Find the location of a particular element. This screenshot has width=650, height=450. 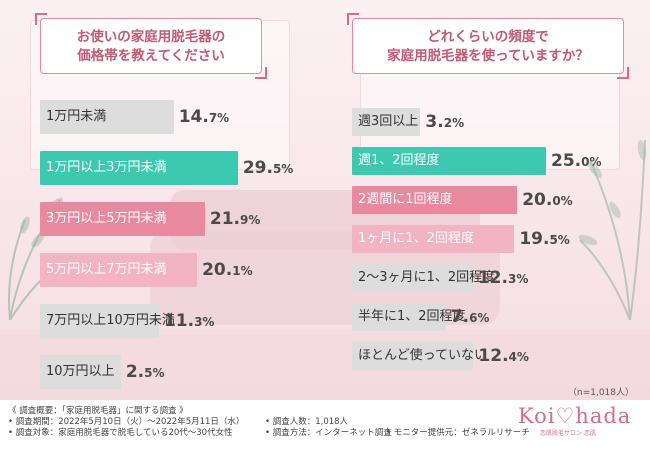

bar-label-1: 週1、2回程度 is located at coordinates (399, 160).